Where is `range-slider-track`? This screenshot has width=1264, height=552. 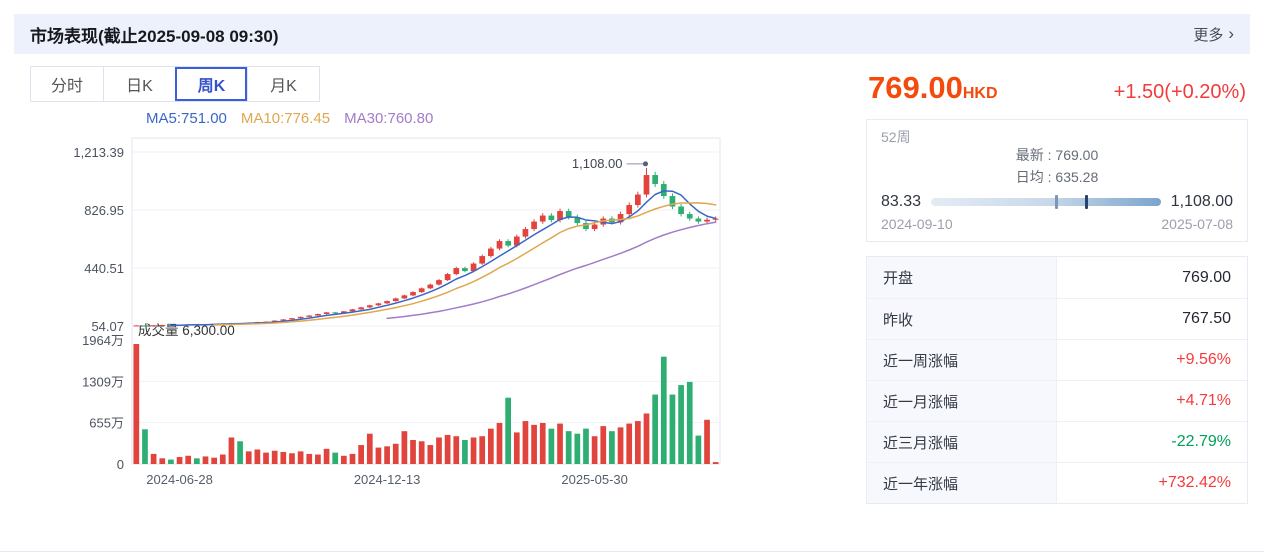
range-slider-track is located at coordinates (1046, 202).